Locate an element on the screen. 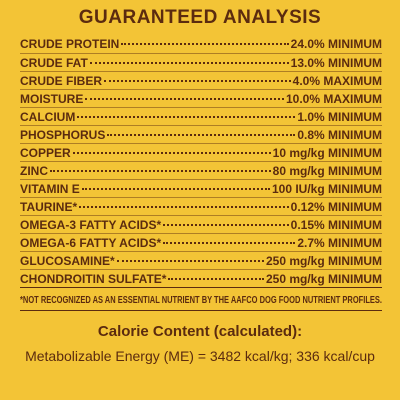 Image resolution: width=400 pixels, height=400 pixels. analysis-row: CALCIUM 1.0% MINIMUM is located at coordinates (201, 116).